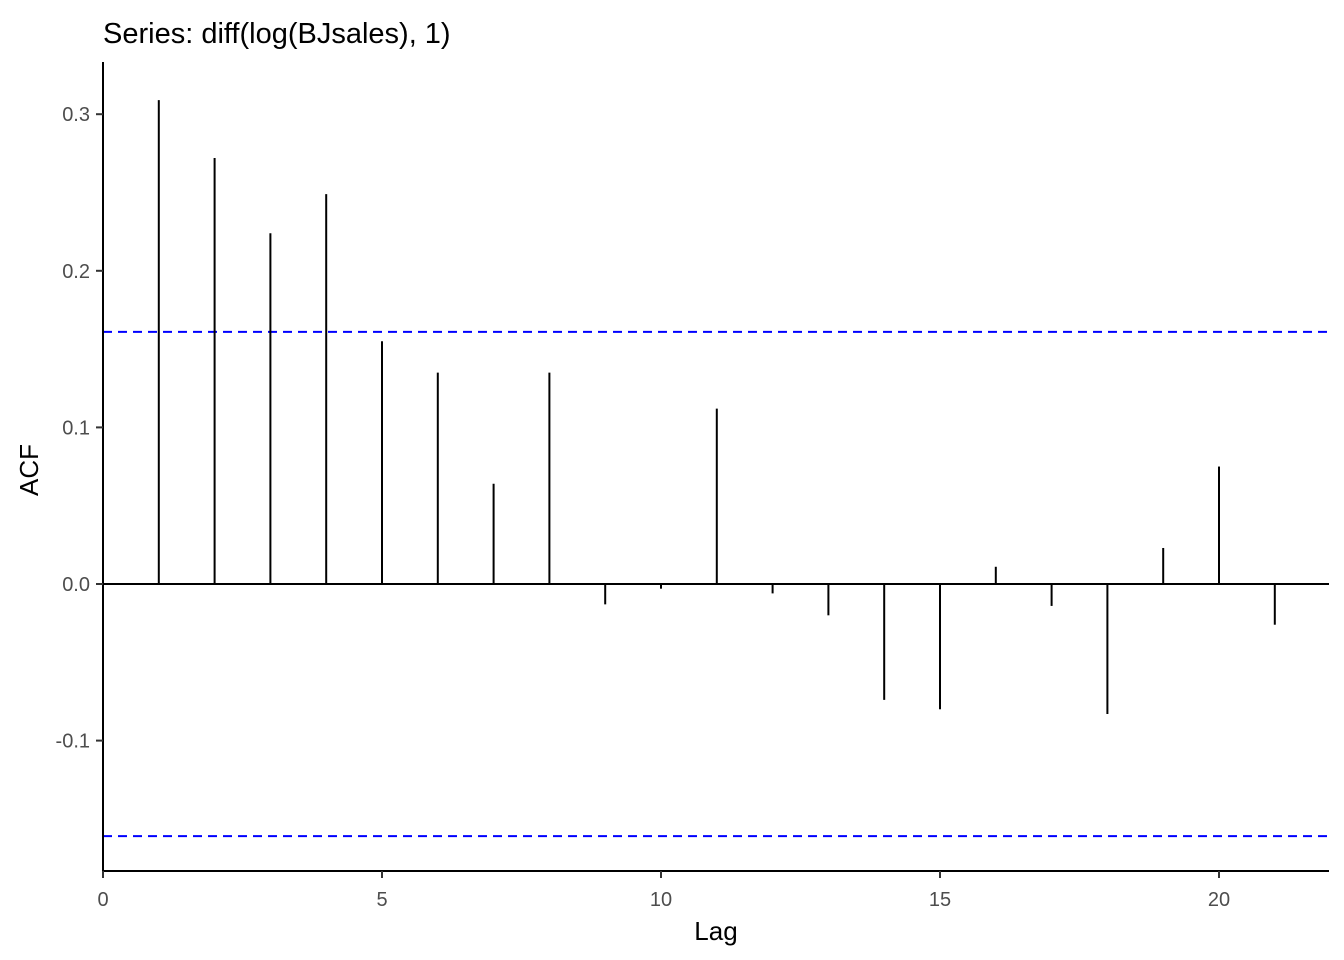  I want to click on x-tick-label: 20, so click(1219, 900).